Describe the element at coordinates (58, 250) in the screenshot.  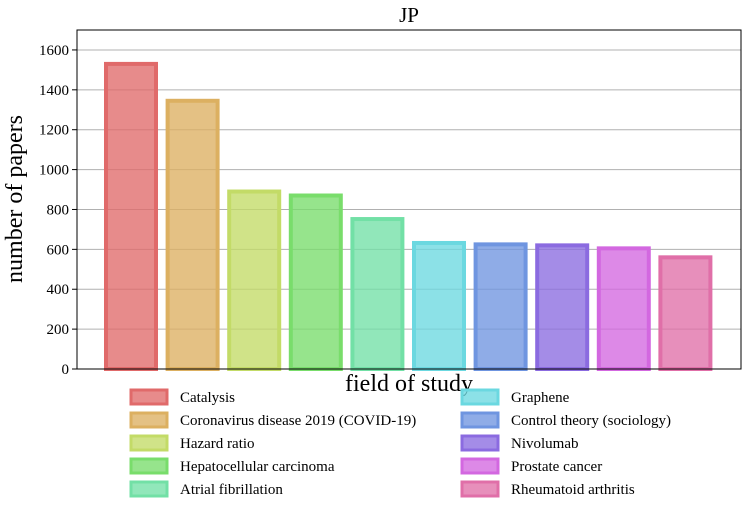
I see `y-tick-label: 600` at that location.